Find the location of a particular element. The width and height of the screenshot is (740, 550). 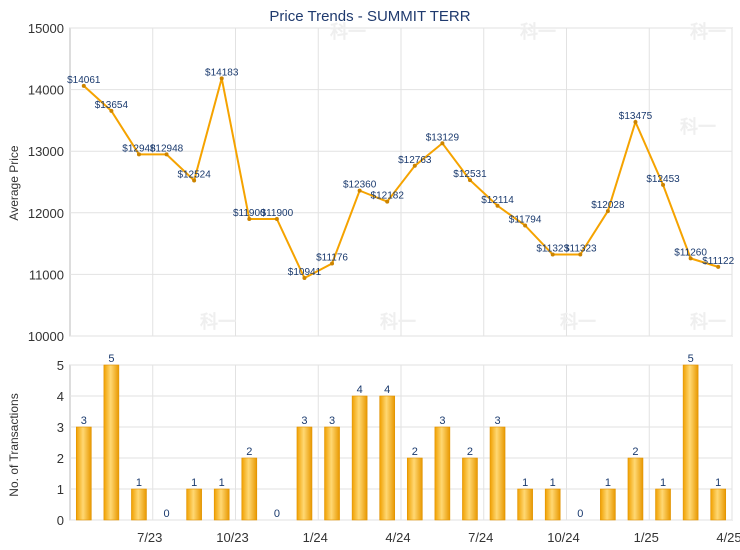

price-data-label: $11794 is located at coordinates (525, 219).